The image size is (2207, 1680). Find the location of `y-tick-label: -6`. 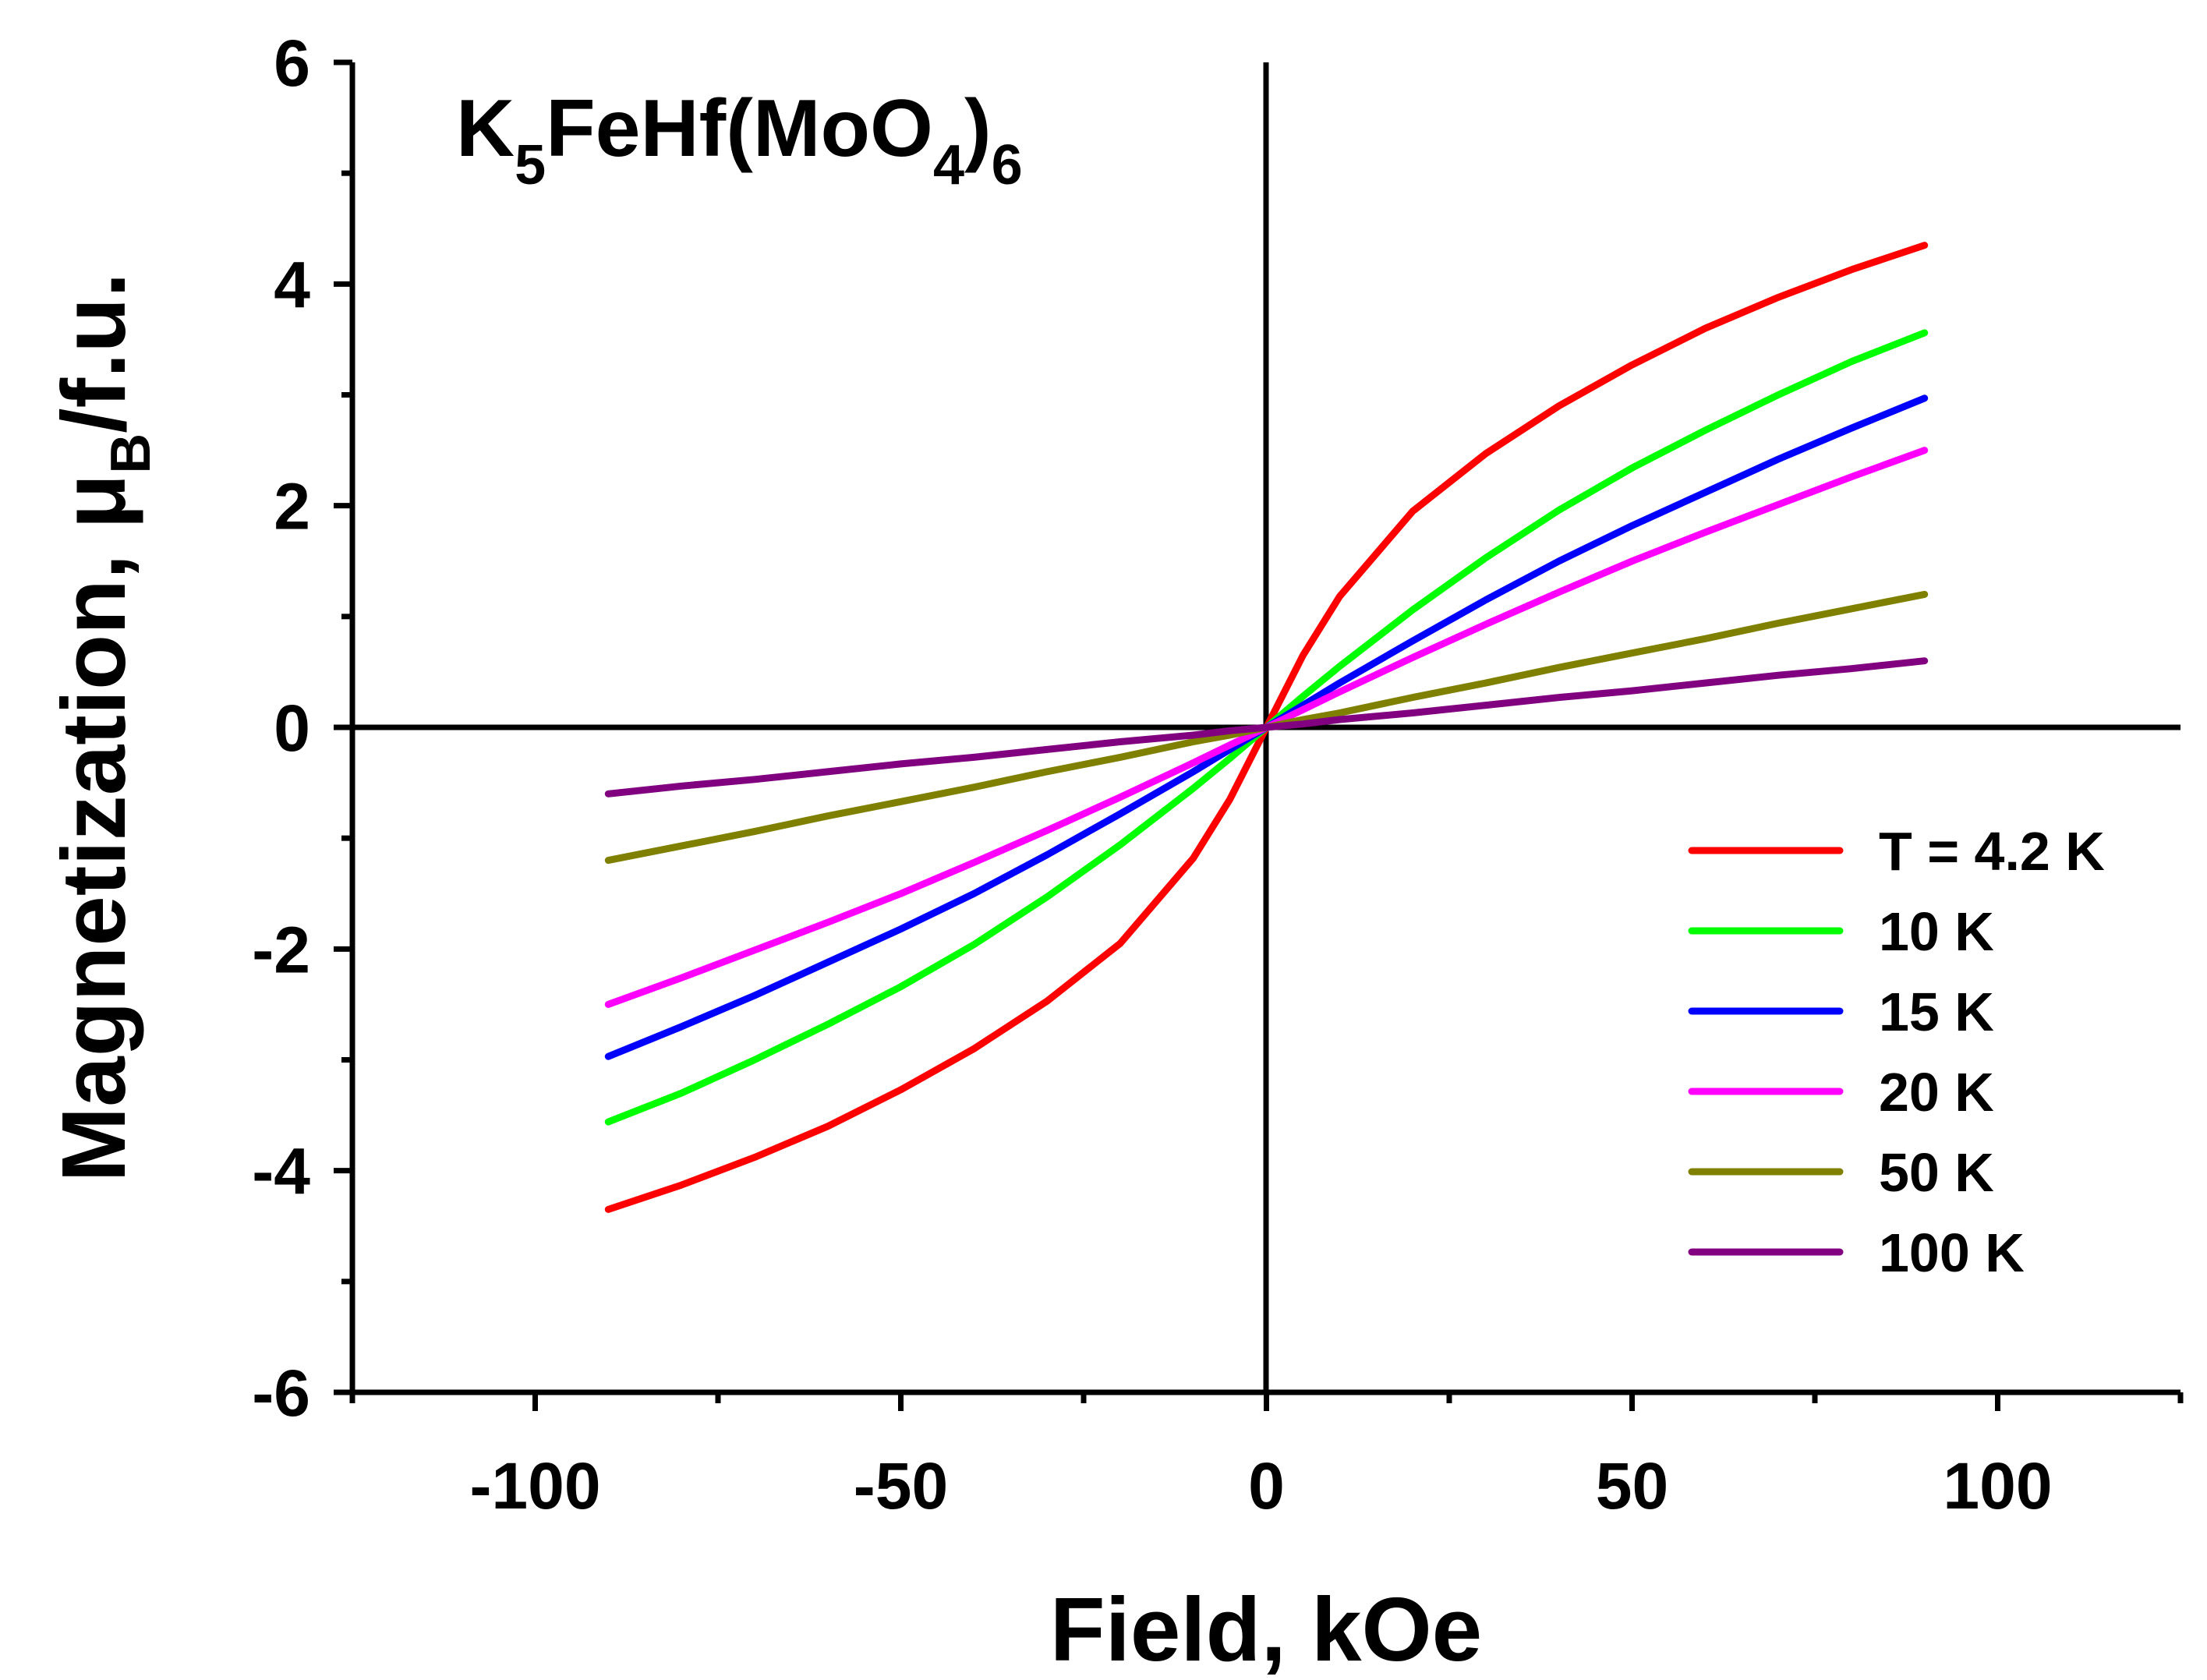

y-tick-label: -6 is located at coordinates (281, 1393).